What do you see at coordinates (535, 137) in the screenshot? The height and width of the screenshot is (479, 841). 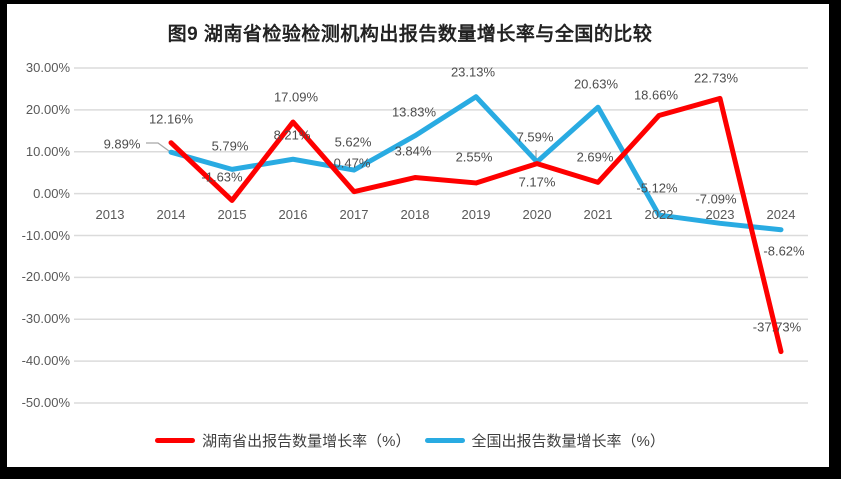 I see `data-label: 7.59%` at bounding box center [535, 137].